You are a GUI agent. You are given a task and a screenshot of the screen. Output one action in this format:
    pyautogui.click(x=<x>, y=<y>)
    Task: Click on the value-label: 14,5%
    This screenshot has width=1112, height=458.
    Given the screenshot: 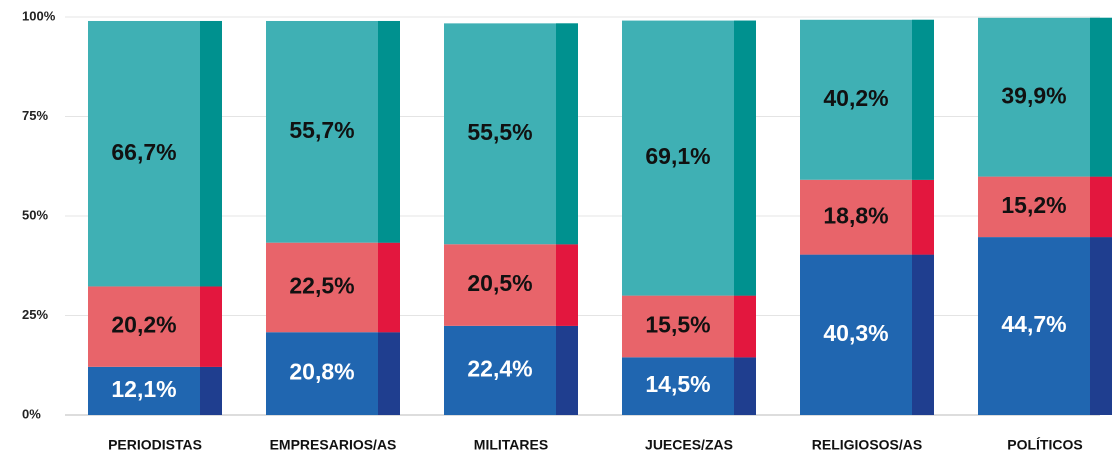 What is the action you would take?
    pyautogui.click(x=677, y=384)
    